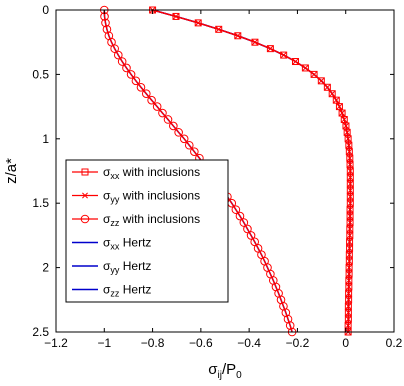 This screenshot has width=404, height=386. Describe the element at coordinates (213, 369) in the screenshot. I see `x-axis-label-main: σ` at that location.